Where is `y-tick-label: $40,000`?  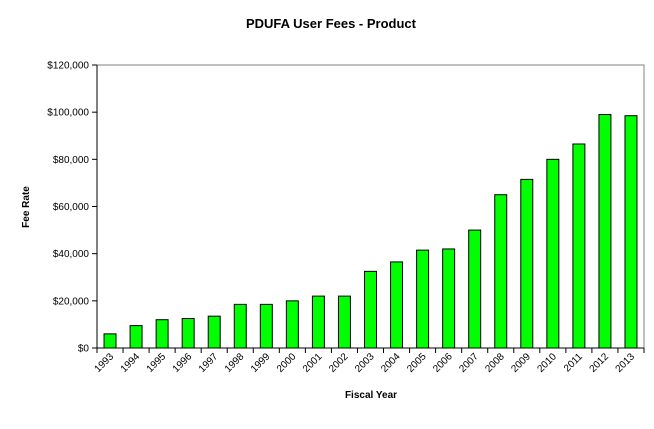 y-tick-label: $40,000 is located at coordinates (71, 254).